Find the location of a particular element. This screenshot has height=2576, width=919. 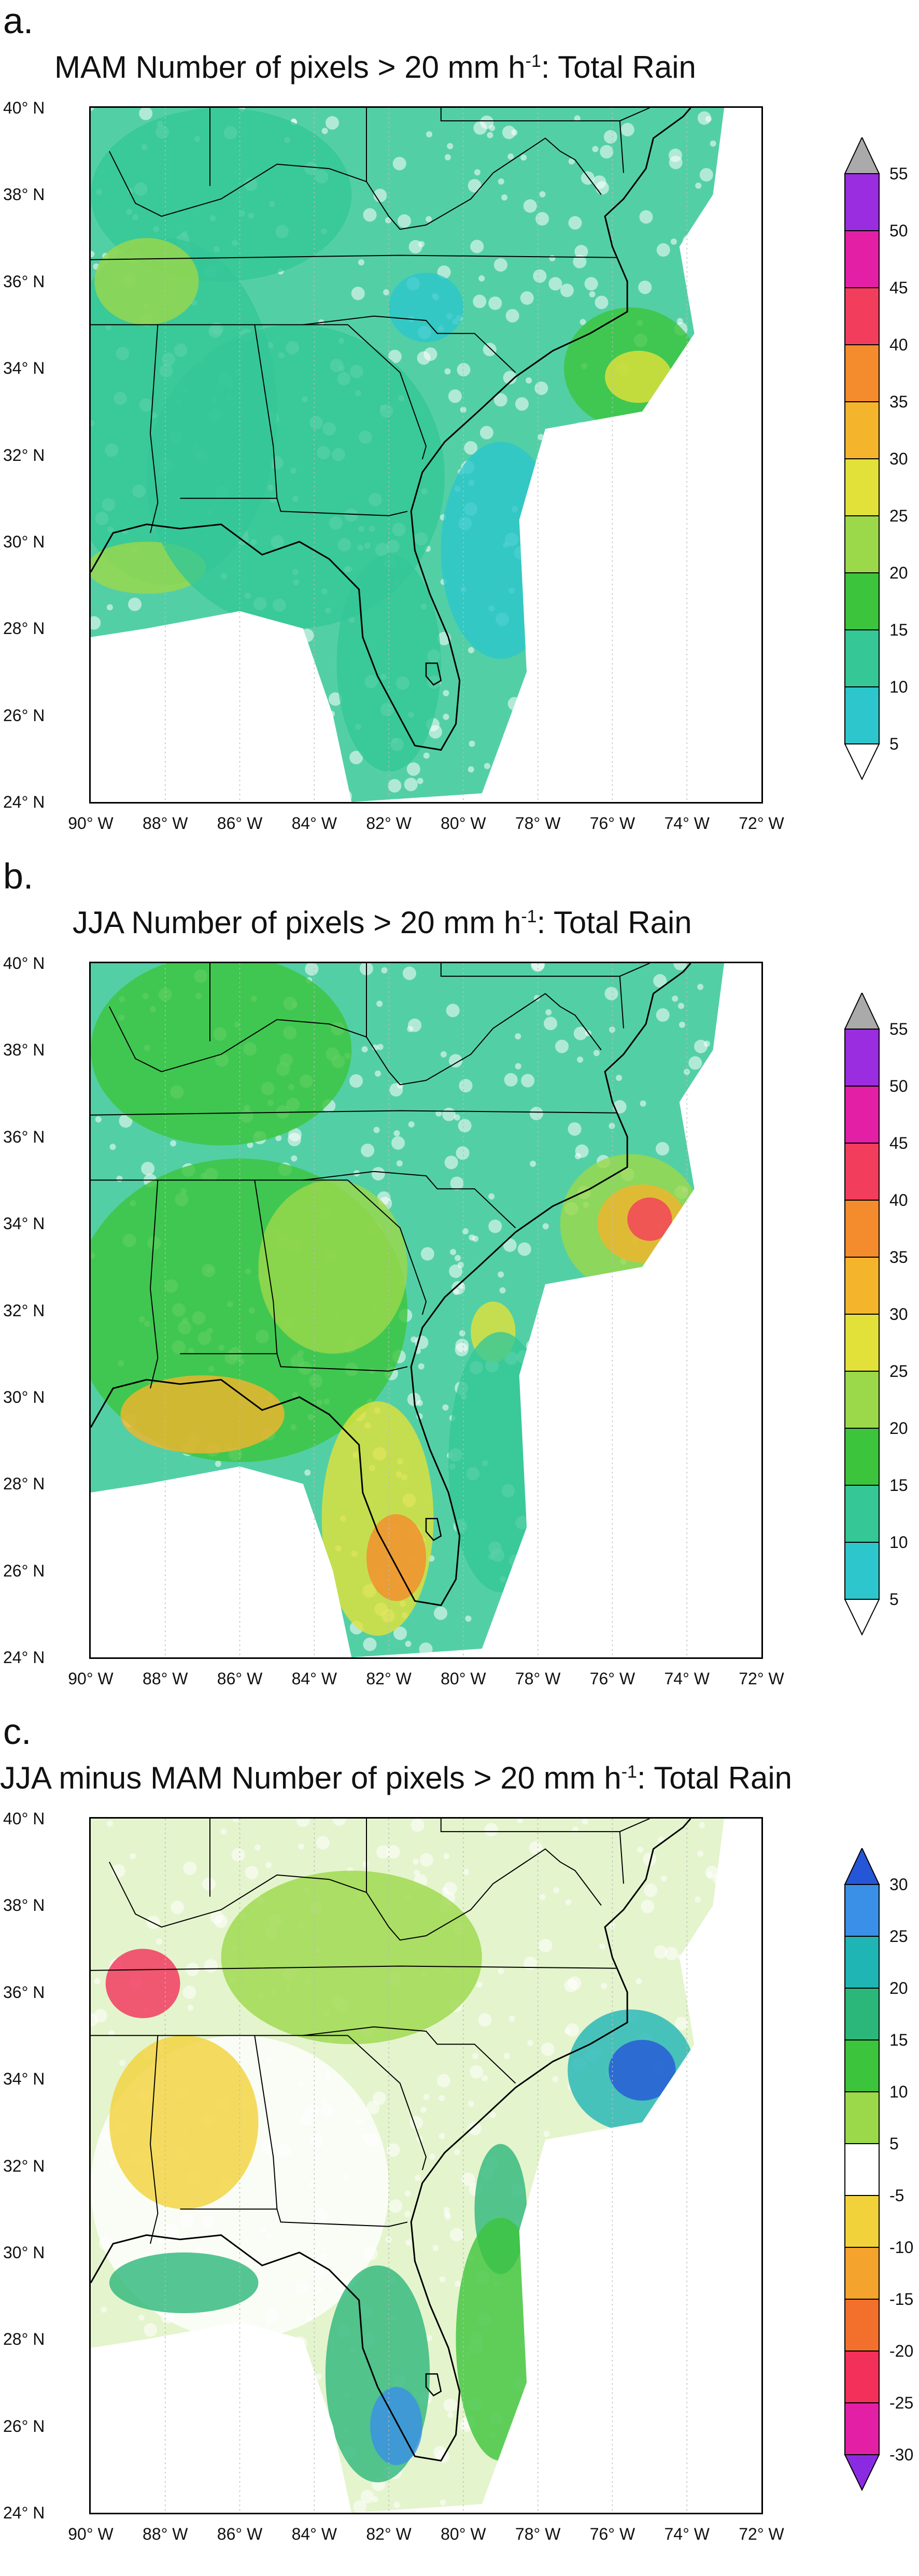

title-text: JJA minus MAM Number of pixels > 20 mm h is located at coordinates (310, 1778).